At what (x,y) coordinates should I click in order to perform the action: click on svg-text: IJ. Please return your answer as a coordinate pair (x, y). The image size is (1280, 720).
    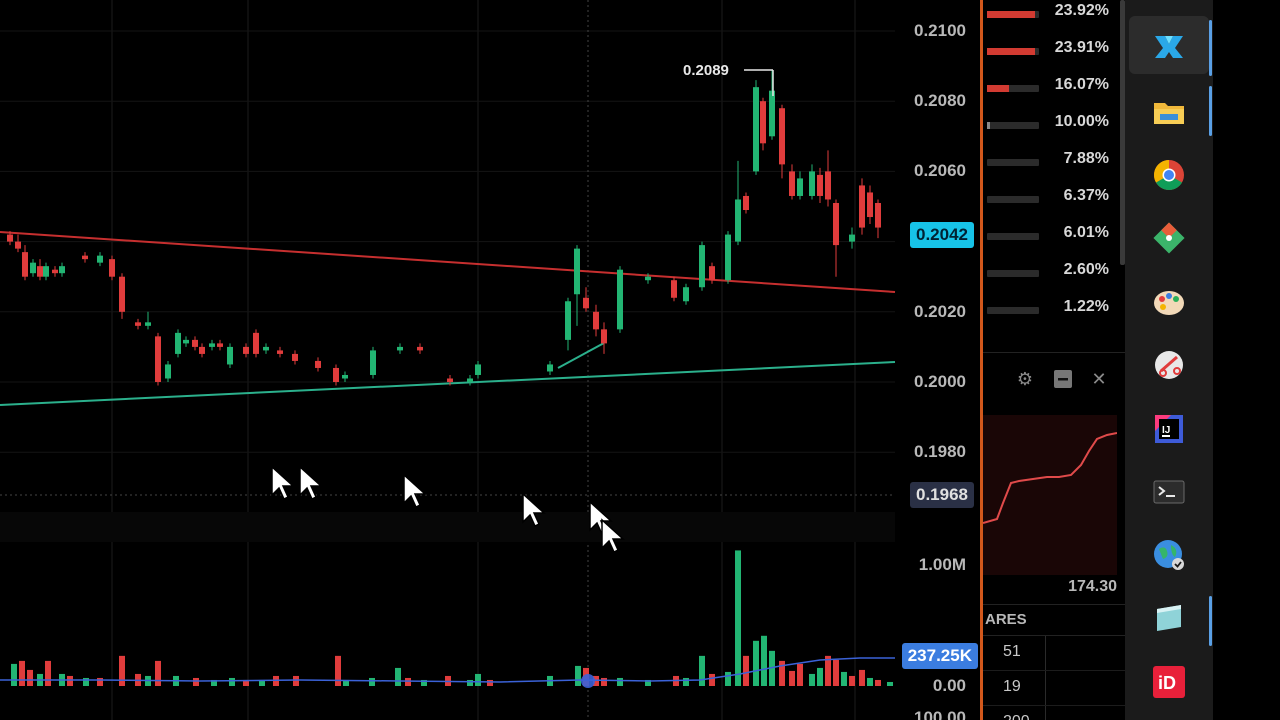
    Looking at the image, I should click on (1166, 430).